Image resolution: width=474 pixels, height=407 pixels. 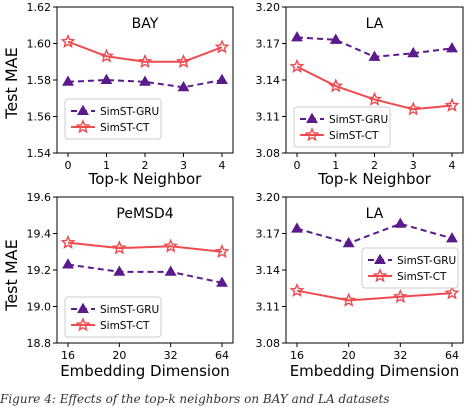 I want to click on y-axis-title-bottom: Test MAE, so click(x=11, y=275).